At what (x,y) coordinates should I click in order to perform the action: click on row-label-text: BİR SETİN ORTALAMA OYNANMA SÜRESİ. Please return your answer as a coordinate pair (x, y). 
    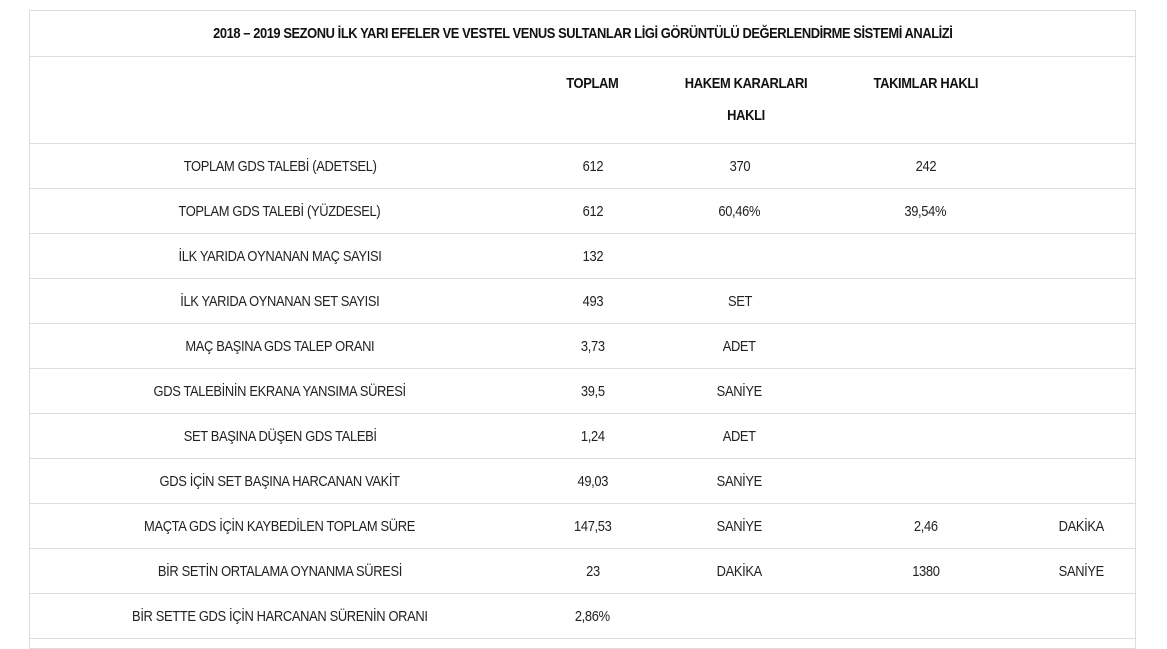
    Looking at the image, I should click on (279, 571).